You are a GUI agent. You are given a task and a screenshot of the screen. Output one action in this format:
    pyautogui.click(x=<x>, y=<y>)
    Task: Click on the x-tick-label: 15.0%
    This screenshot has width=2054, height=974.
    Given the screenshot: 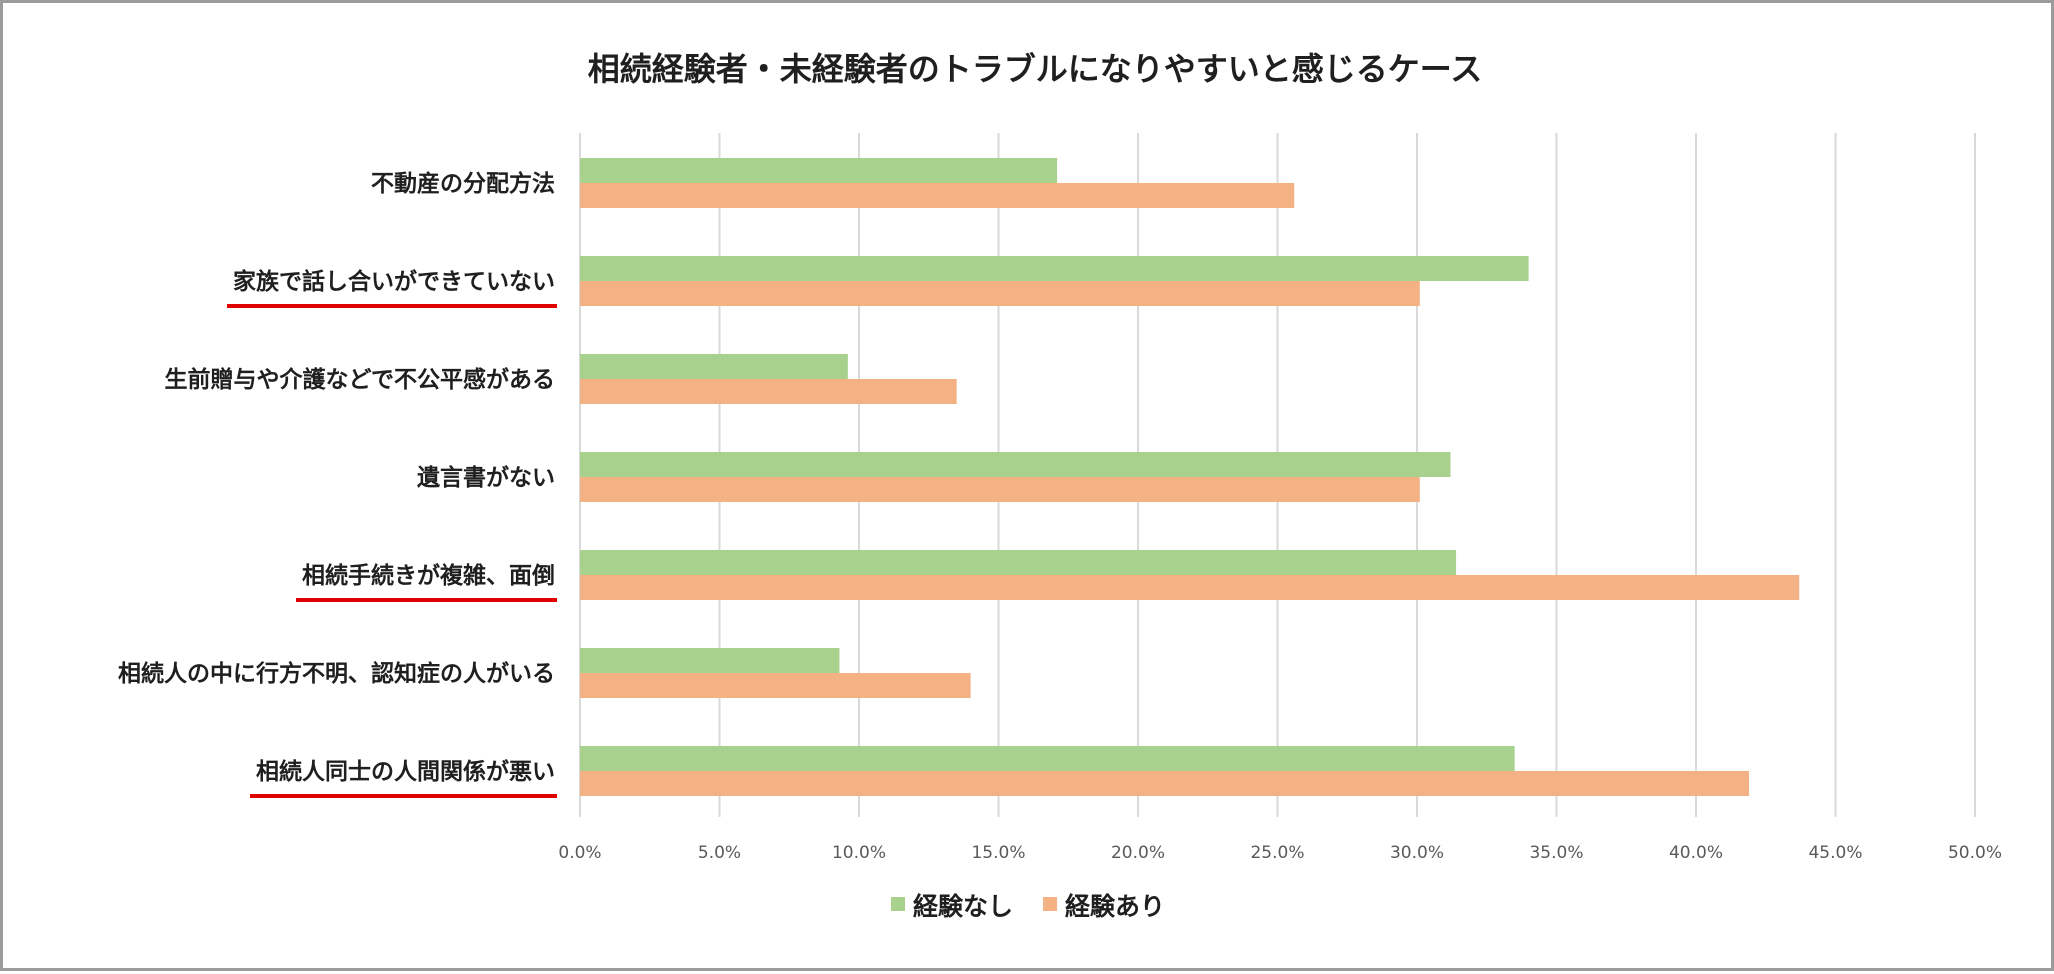 What is the action you would take?
    pyautogui.click(x=998, y=853)
    